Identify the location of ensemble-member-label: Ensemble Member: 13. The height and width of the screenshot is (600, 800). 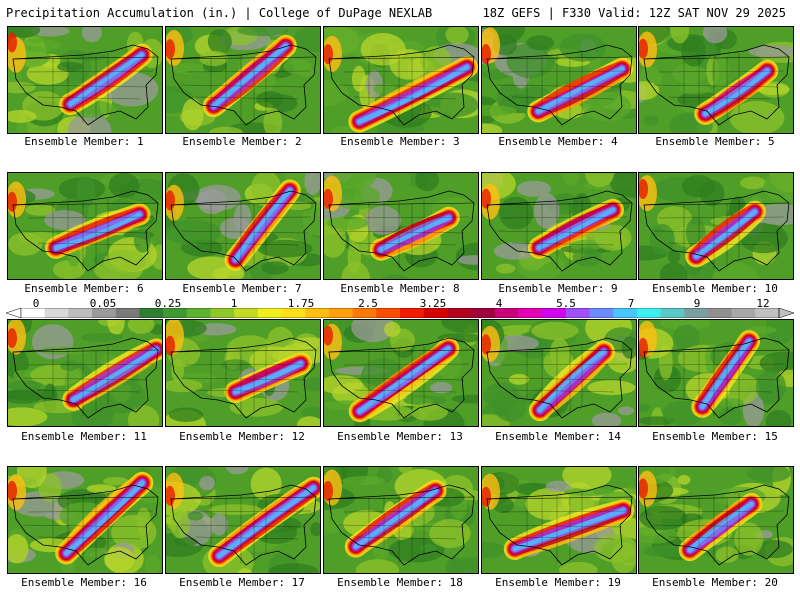
(400, 436).